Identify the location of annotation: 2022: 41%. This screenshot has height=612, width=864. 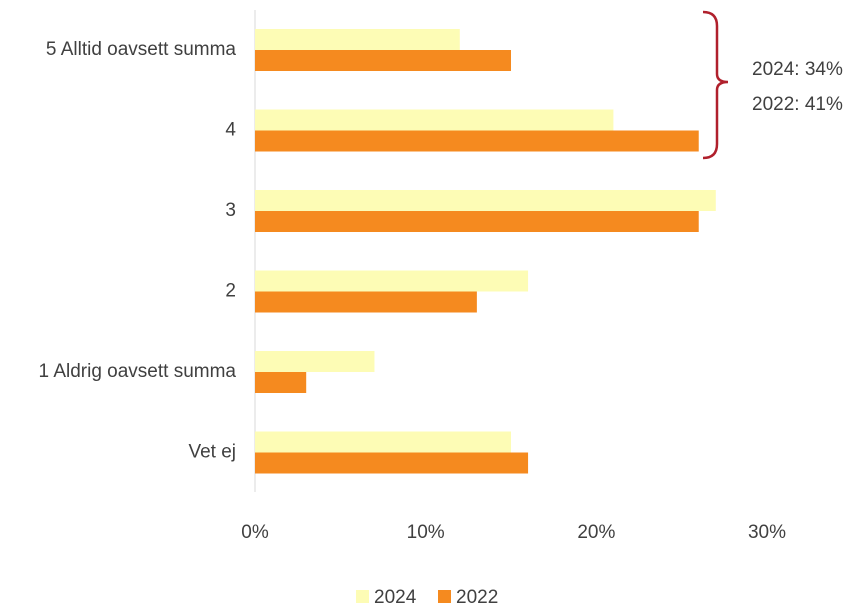
(797, 104).